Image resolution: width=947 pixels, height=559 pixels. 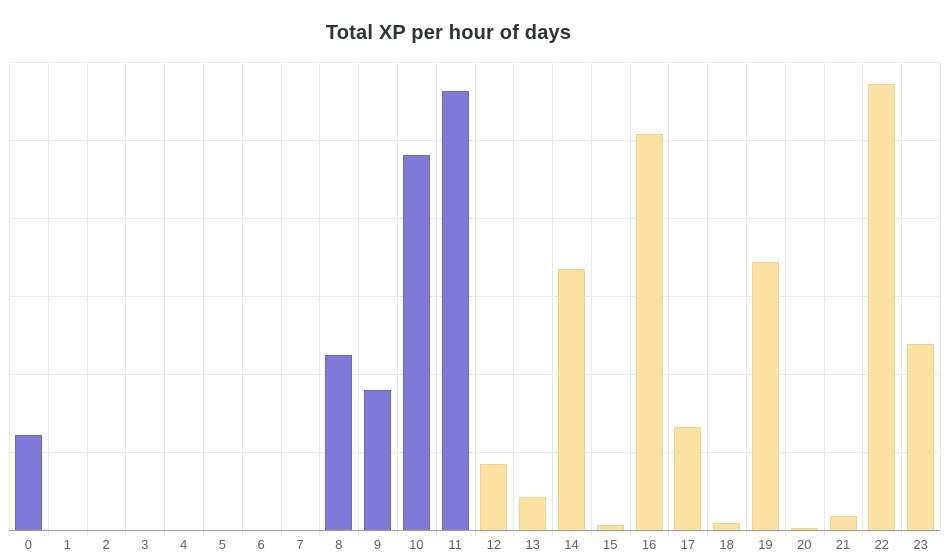 I want to click on x-tick-label-11: 11, so click(x=455, y=544).